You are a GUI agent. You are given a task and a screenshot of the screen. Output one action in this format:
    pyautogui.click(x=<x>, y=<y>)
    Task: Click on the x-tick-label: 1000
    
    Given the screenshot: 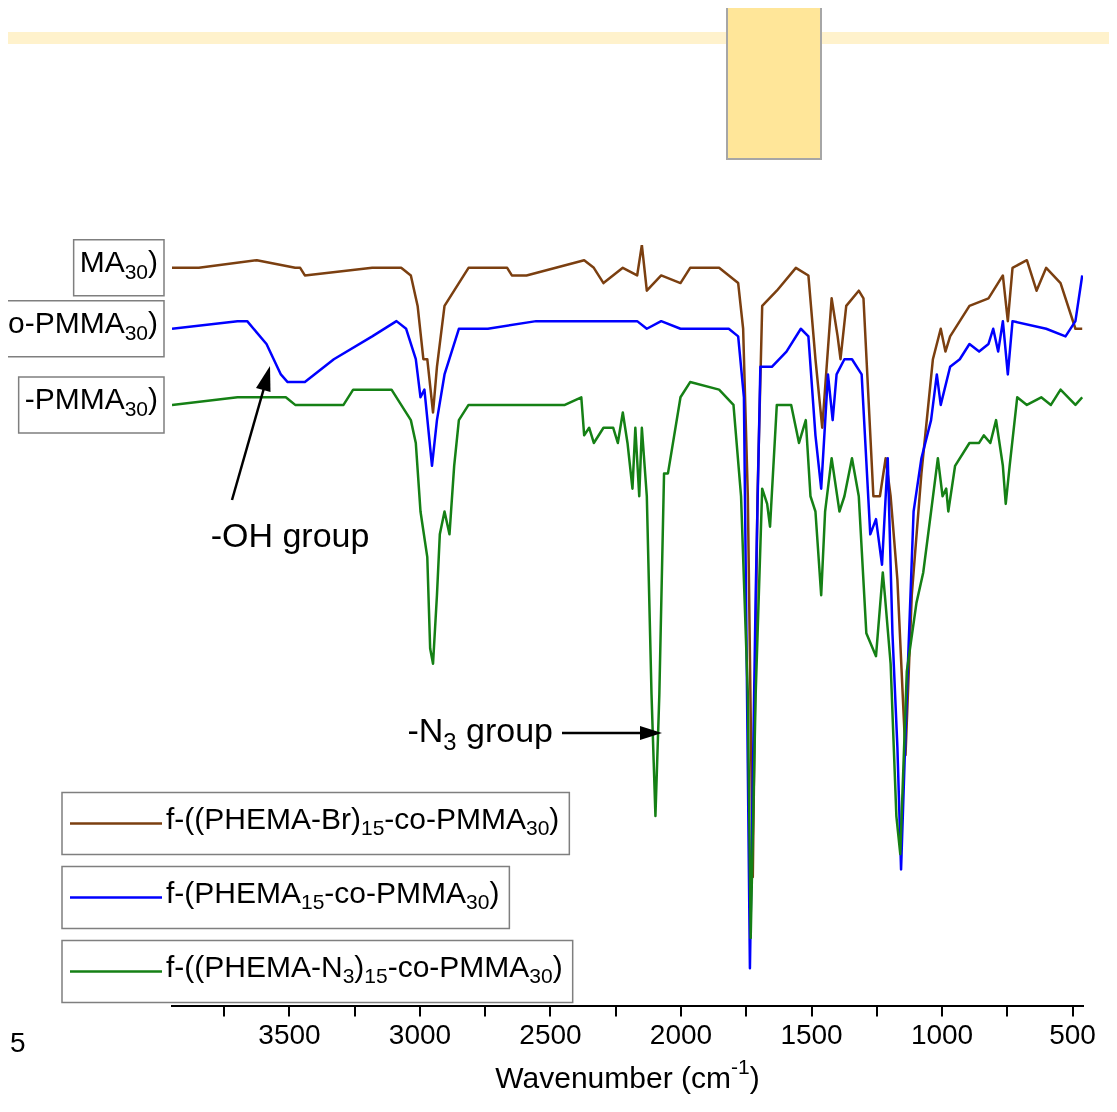 What is the action you would take?
    pyautogui.click(x=942, y=1034)
    